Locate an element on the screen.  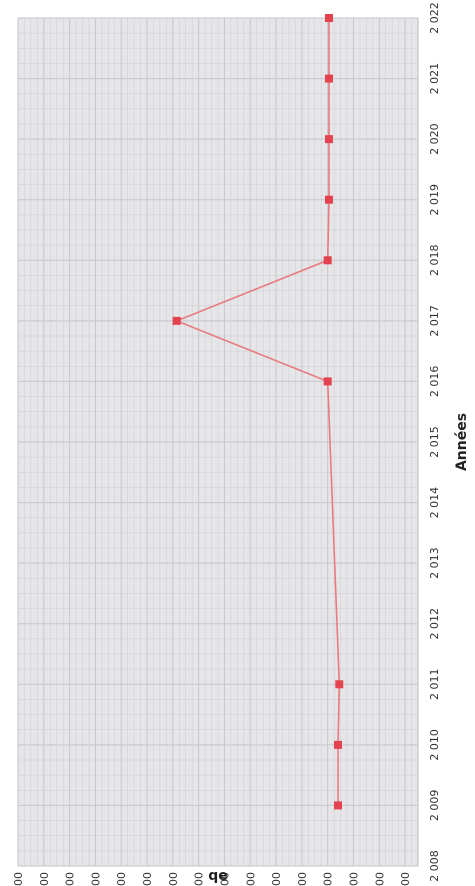
y-tick-label: 12 000 is located at coordinates (199, 879).